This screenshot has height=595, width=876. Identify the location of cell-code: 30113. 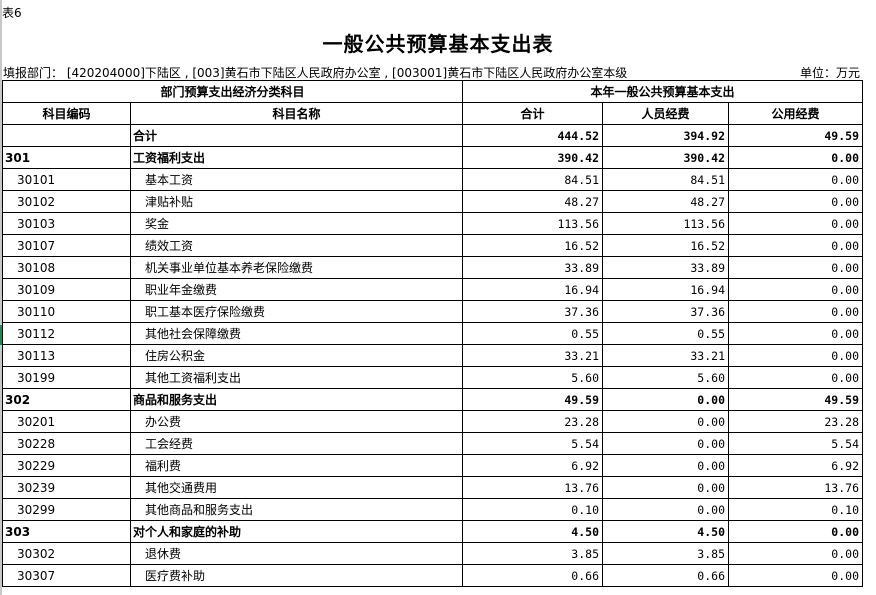
(66, 355).